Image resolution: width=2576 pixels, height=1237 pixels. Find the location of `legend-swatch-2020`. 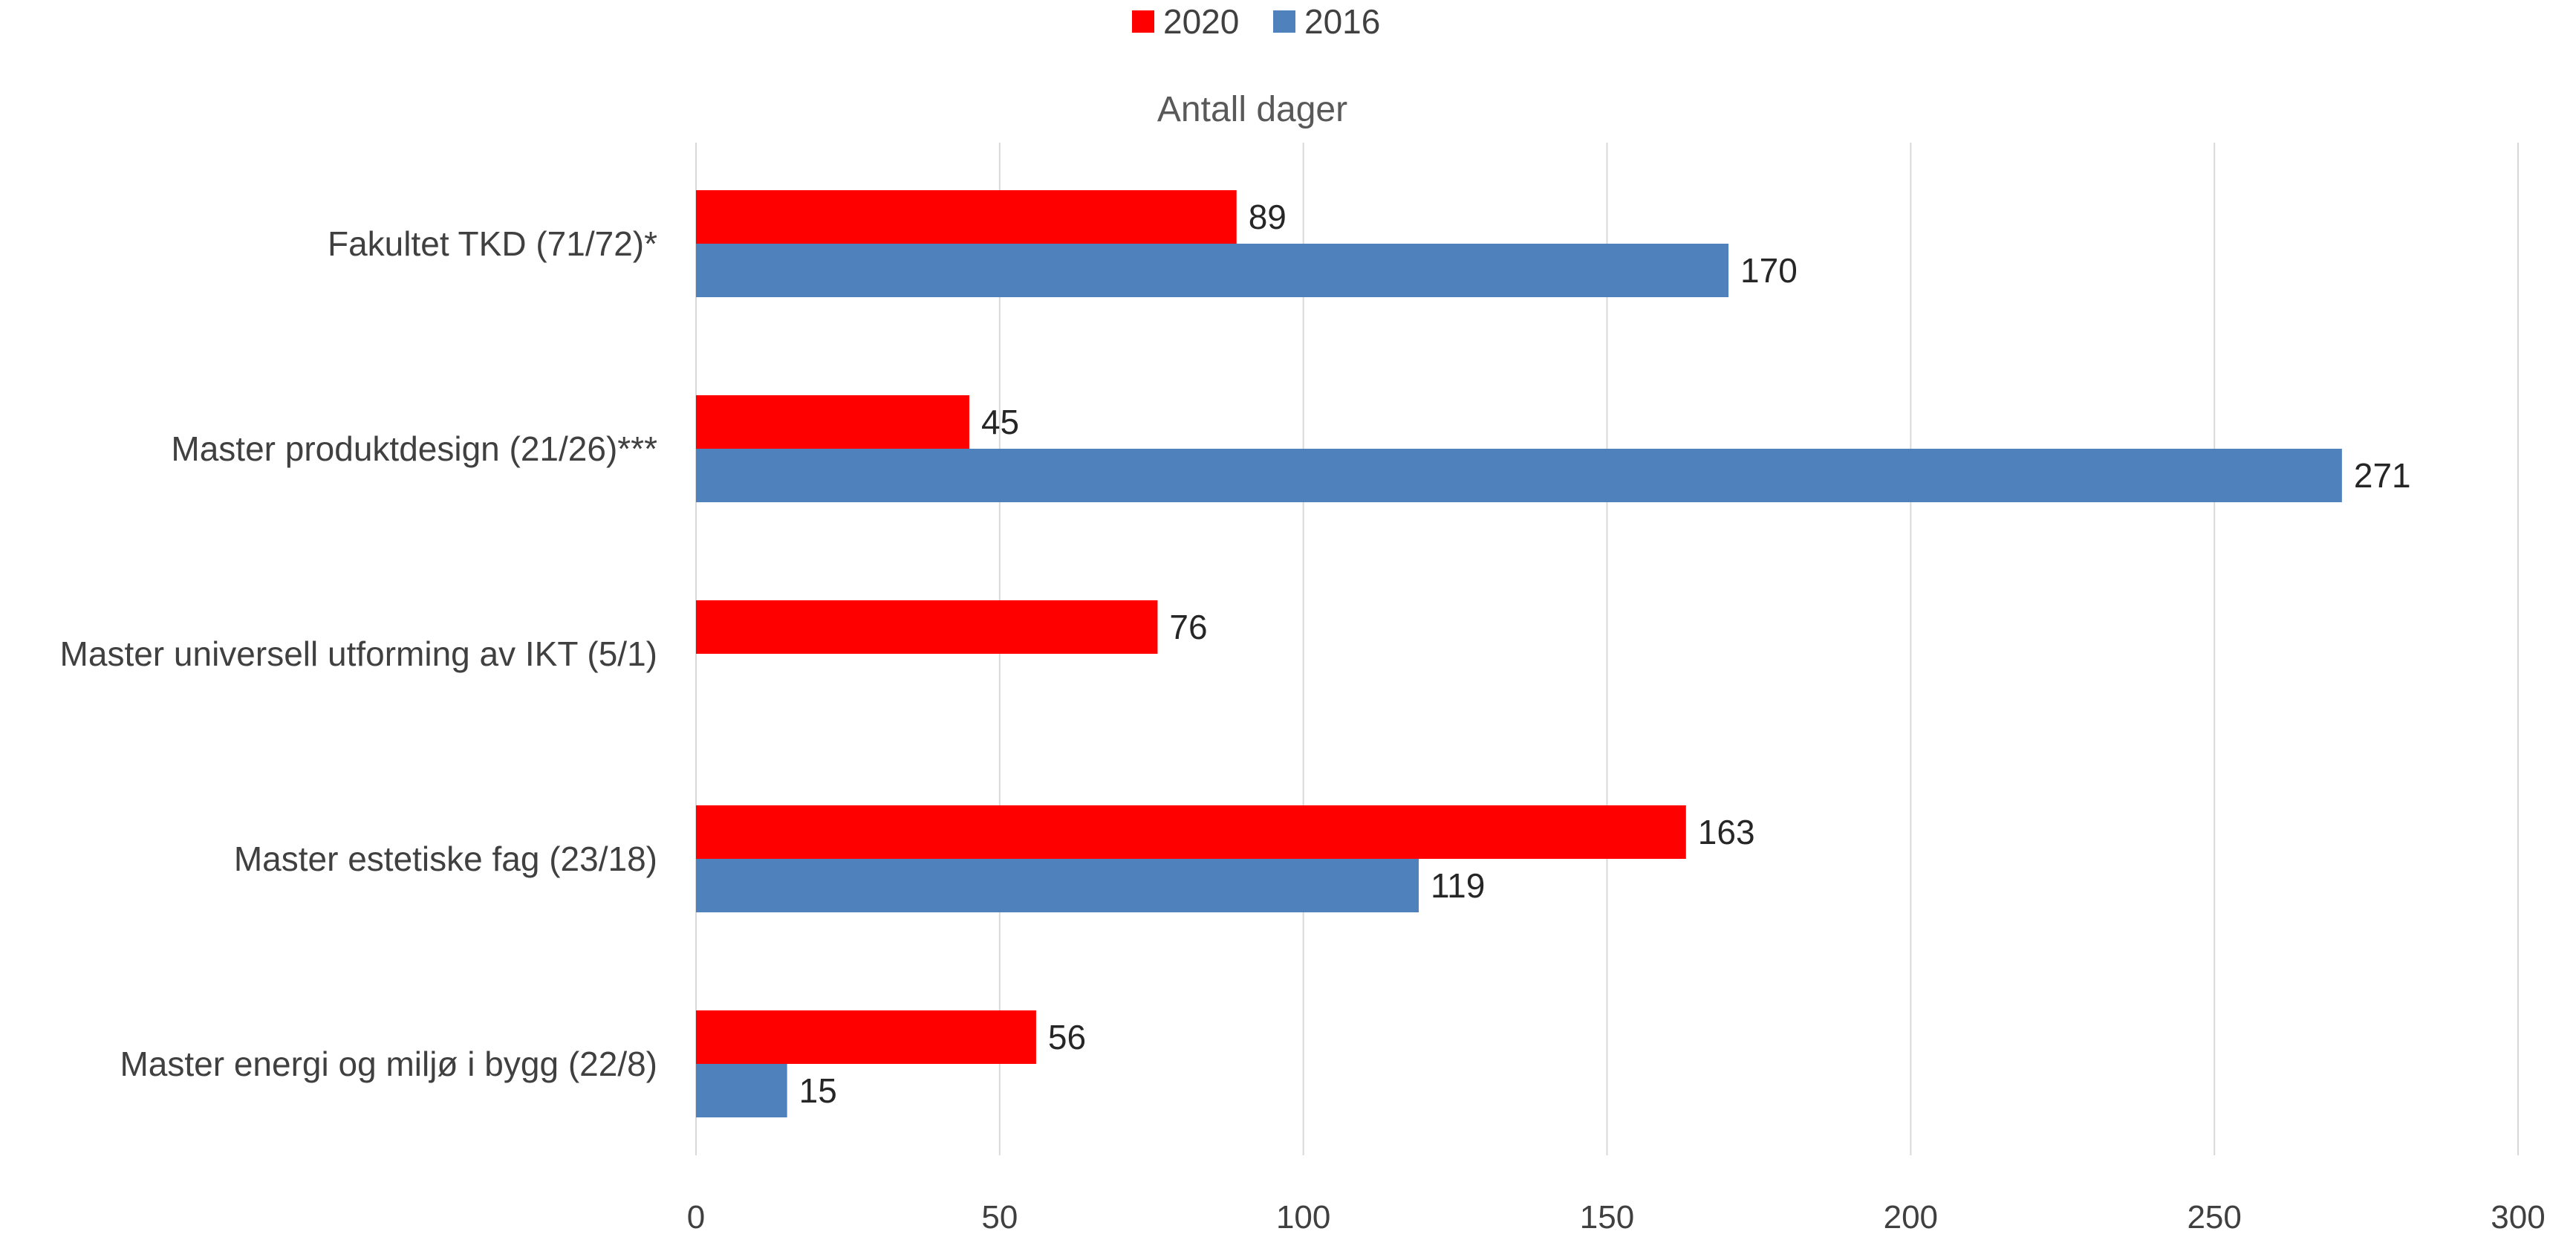

legend-swatch-2020 is located at coordinates (1143, 21).